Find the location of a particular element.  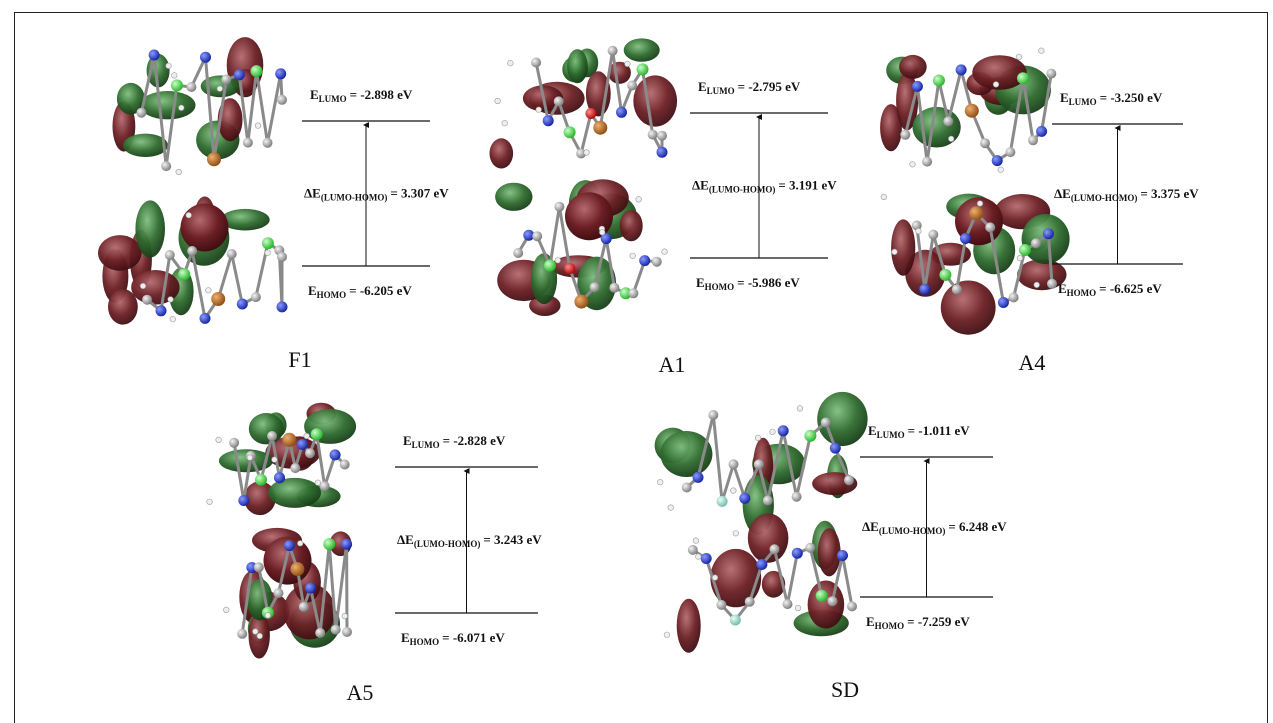

gap-energy-label: ΔE(LUMO-HOMO) = 3.375 eV is located at coordinates (1126, 194).